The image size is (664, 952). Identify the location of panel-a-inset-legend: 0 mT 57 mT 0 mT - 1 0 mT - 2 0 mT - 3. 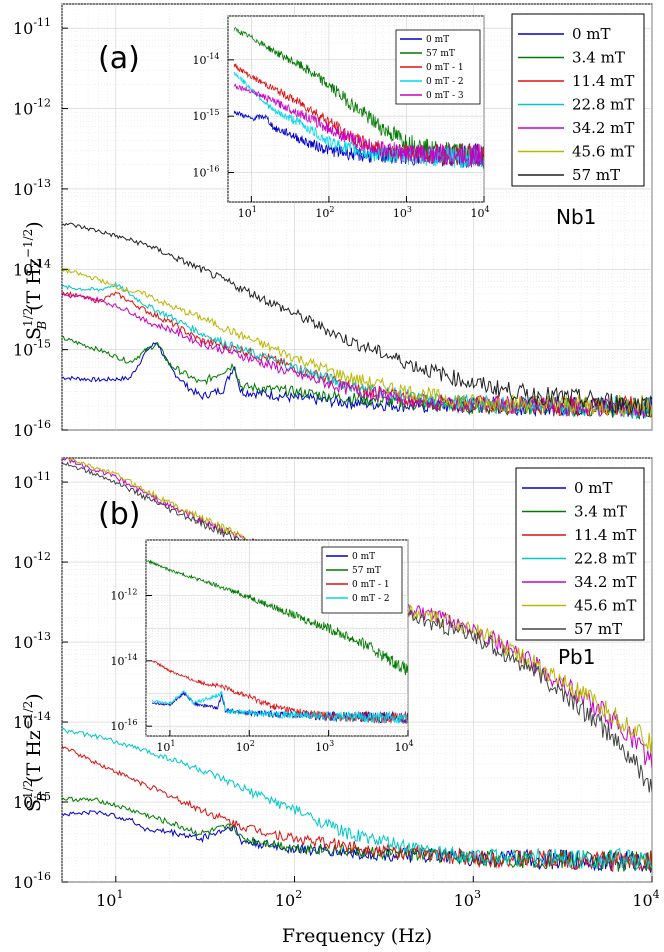
(438, 67).